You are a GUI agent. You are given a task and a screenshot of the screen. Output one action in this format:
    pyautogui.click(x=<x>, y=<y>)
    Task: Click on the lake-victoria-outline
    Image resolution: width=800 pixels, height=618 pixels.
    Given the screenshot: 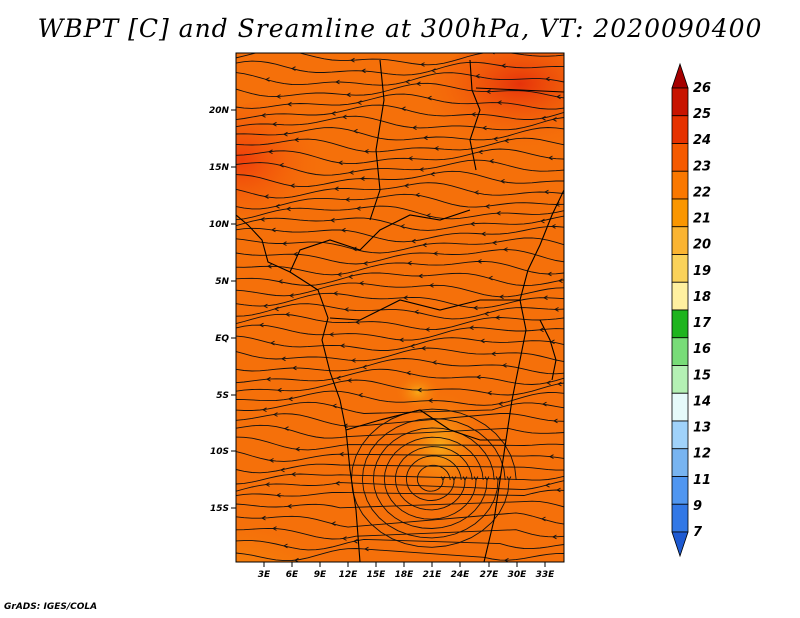 What is the action you would take?
    pyautogui.click(x=548, y=350)
    